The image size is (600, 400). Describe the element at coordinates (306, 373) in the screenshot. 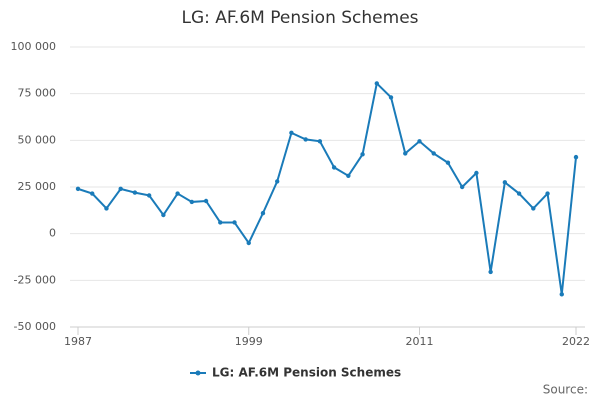

I see `legend-label: LG: AF.6M Pension Schemes` at that location.